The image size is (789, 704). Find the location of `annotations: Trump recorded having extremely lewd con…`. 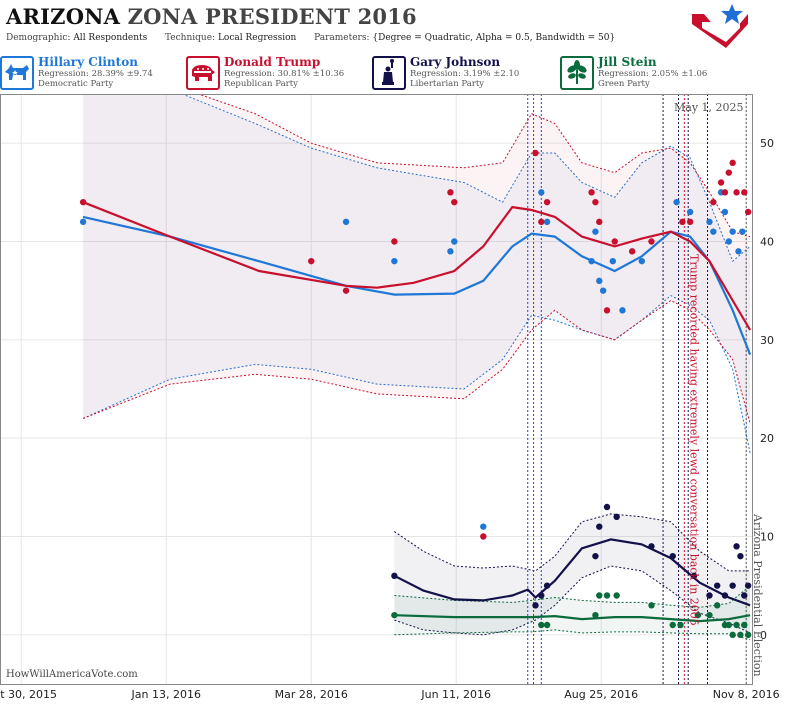

annotations: Trump recorded having extremely lewd con… is located at coordinates (725, 465).